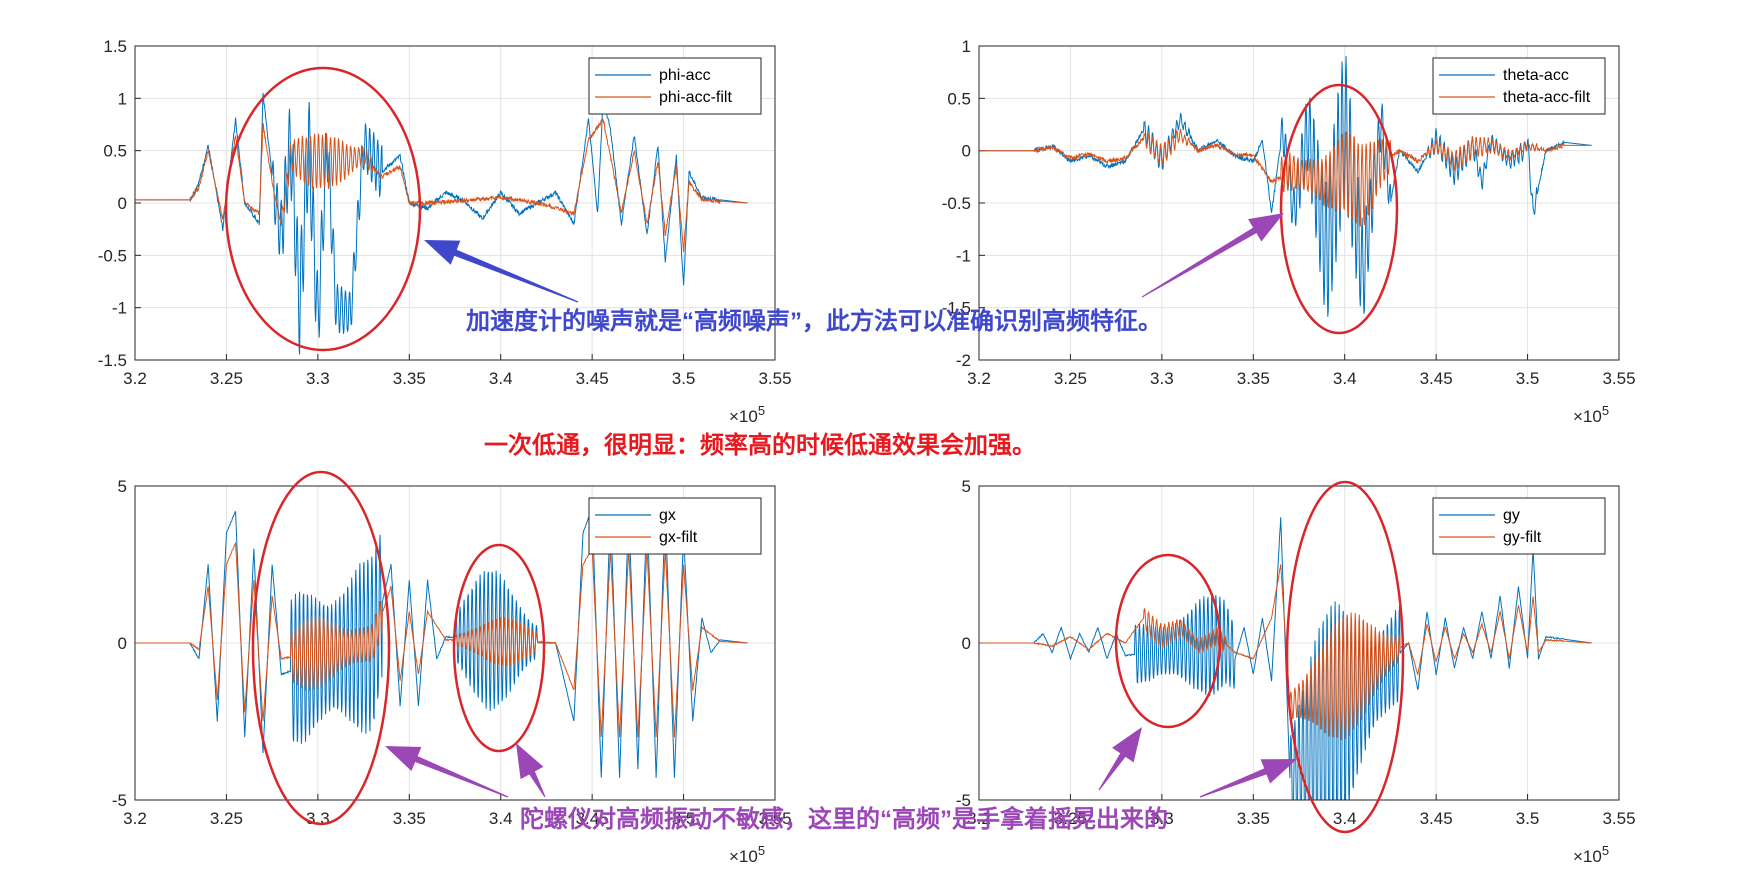 Image resolution: width=1749 pixels, height=892 pixels. Describe the element at coordinates (119, 308) in the screenshot. I see `y-tick-label: -1` at that location.